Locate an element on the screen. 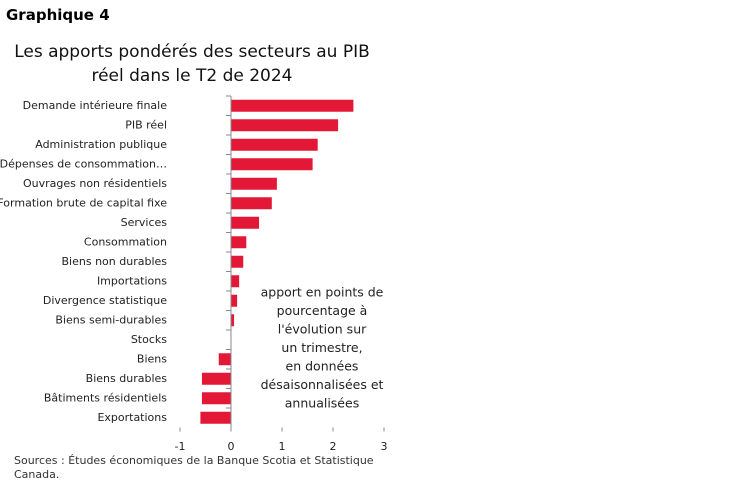 This screenshot has width=748, height=483. header: Graphique 4 is located at coordinates (58, 15).